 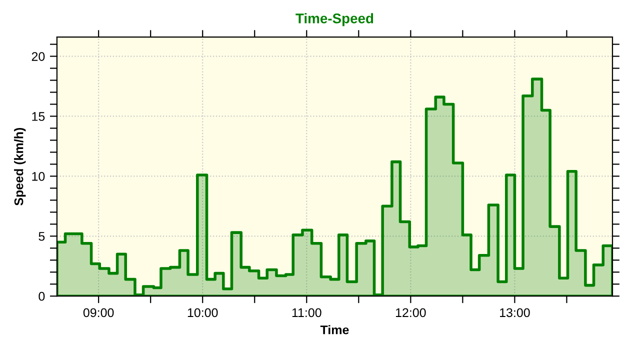 I want to click on x-axis-title: Time, so click(x=334, y=329).